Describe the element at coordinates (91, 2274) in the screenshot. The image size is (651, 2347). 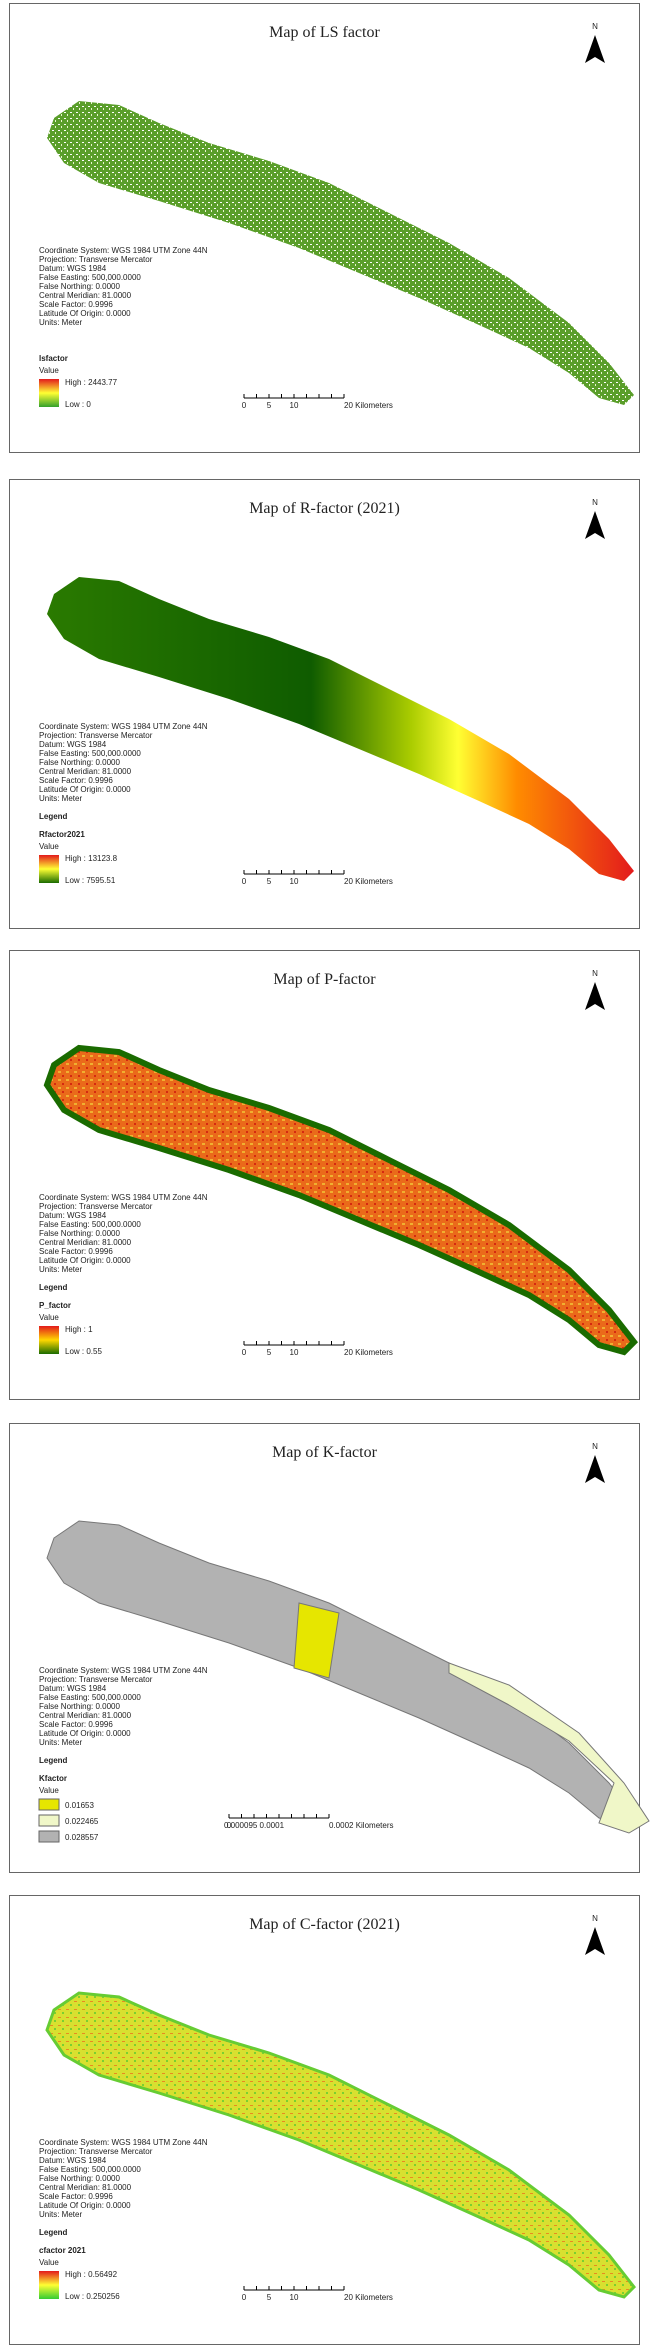
I see `legend-high: High : 0.56492` at that location.